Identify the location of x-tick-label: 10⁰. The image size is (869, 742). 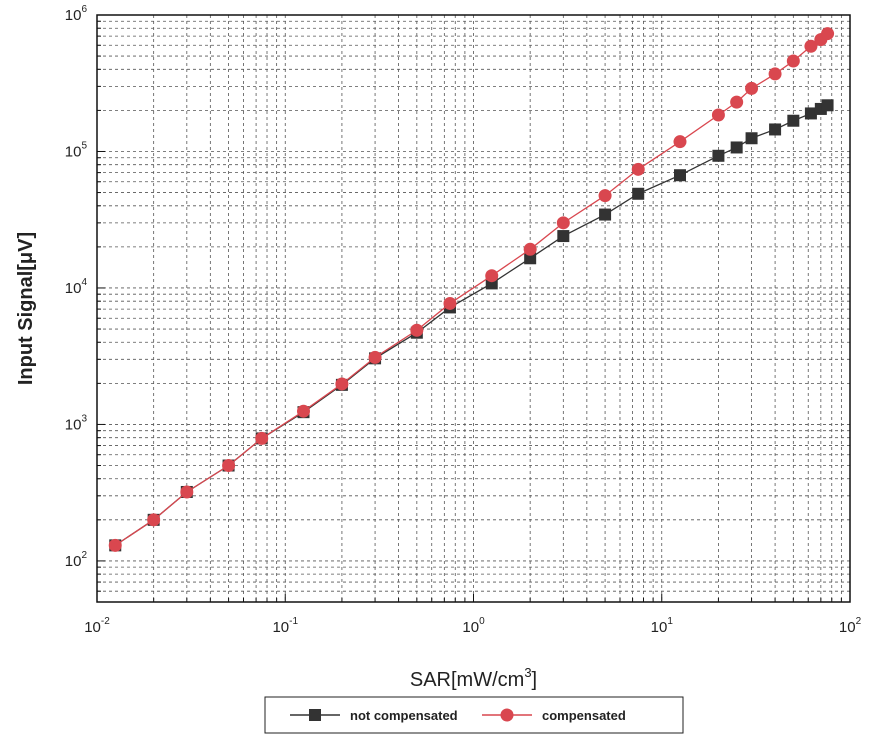
(473, 626).